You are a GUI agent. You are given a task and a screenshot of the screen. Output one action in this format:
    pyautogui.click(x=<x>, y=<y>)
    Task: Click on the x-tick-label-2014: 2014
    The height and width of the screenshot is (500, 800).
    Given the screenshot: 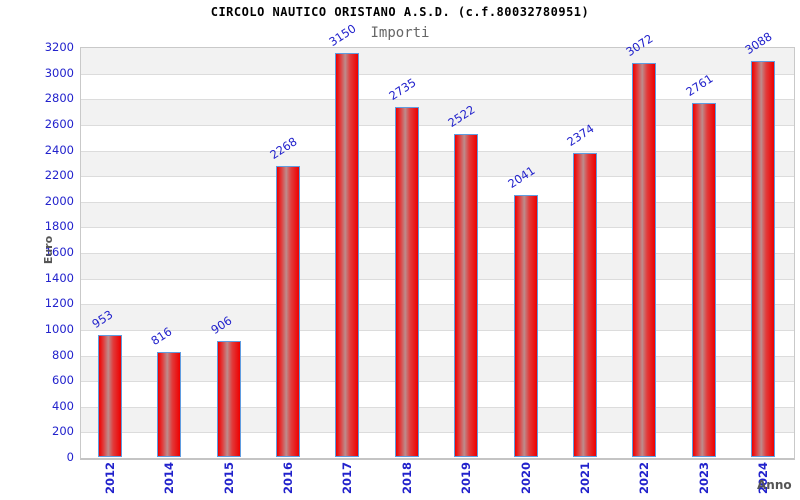 What is the action you would take?
    pyautogui.click(x=169, y=478)
    